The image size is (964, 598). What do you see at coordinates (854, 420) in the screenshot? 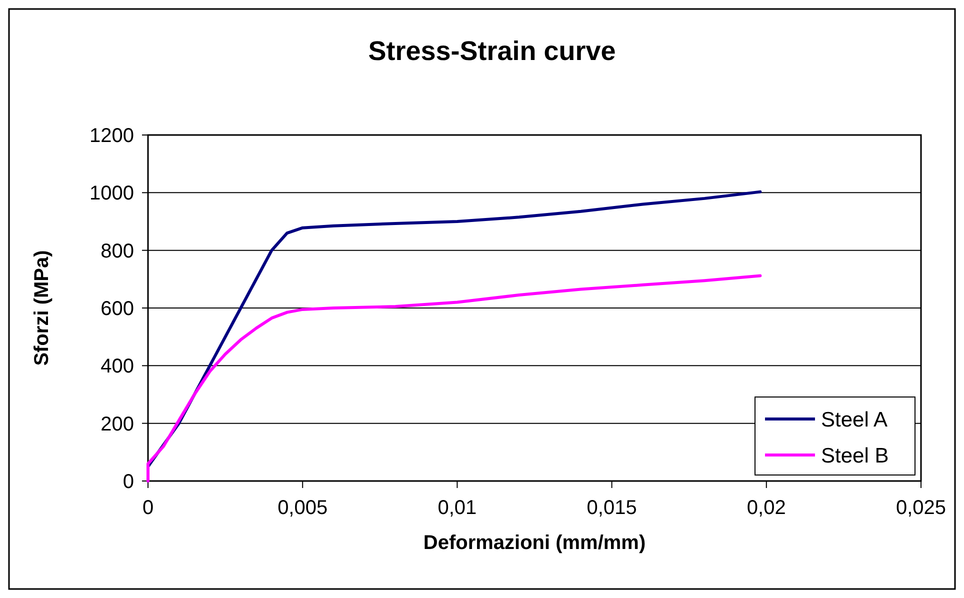
I see `legend-label: Steel A` at bounding box center [854, 420].